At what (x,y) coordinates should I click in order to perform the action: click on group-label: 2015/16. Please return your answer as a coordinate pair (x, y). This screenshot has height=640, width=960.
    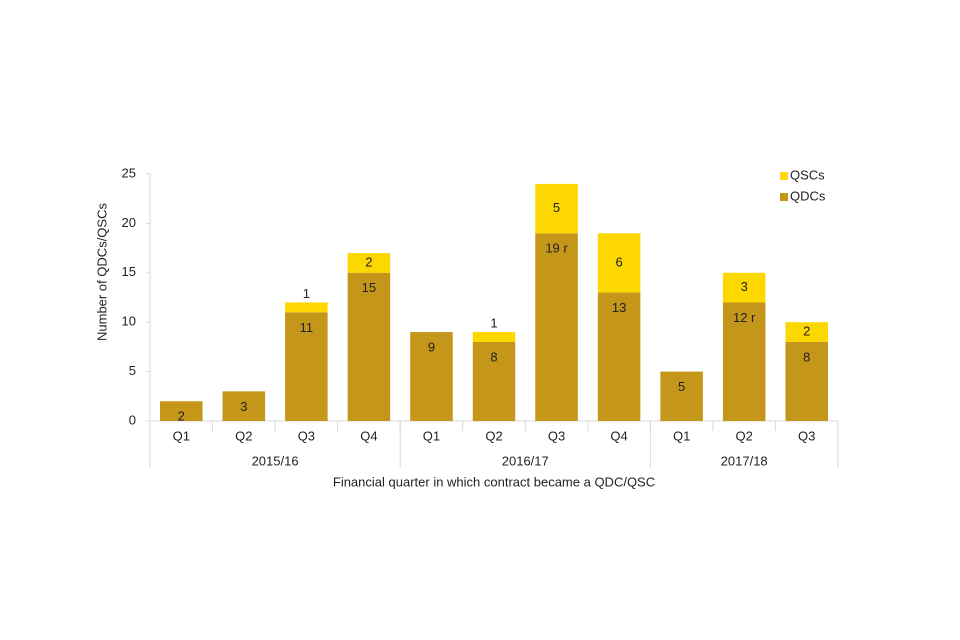
    Looking at the image, I should click on (275, 460).